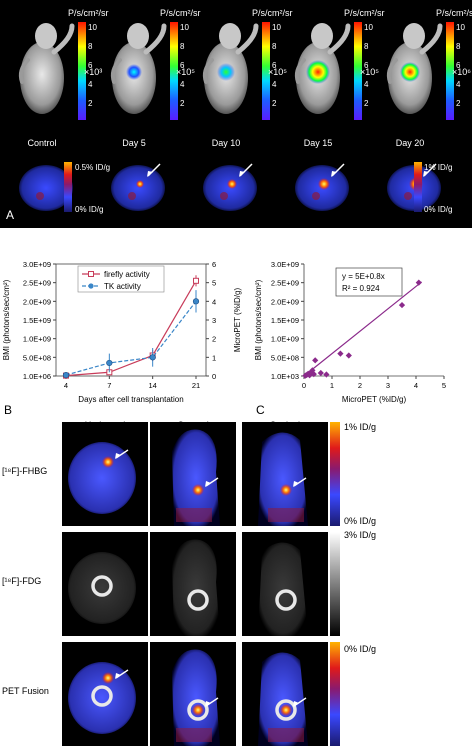 The height and width of the screenshot is (755, 472). Describe the element at coordinates (438, 167) in the screenshot. I see `pet-scale-top-right: 1% ID/g` at that location.